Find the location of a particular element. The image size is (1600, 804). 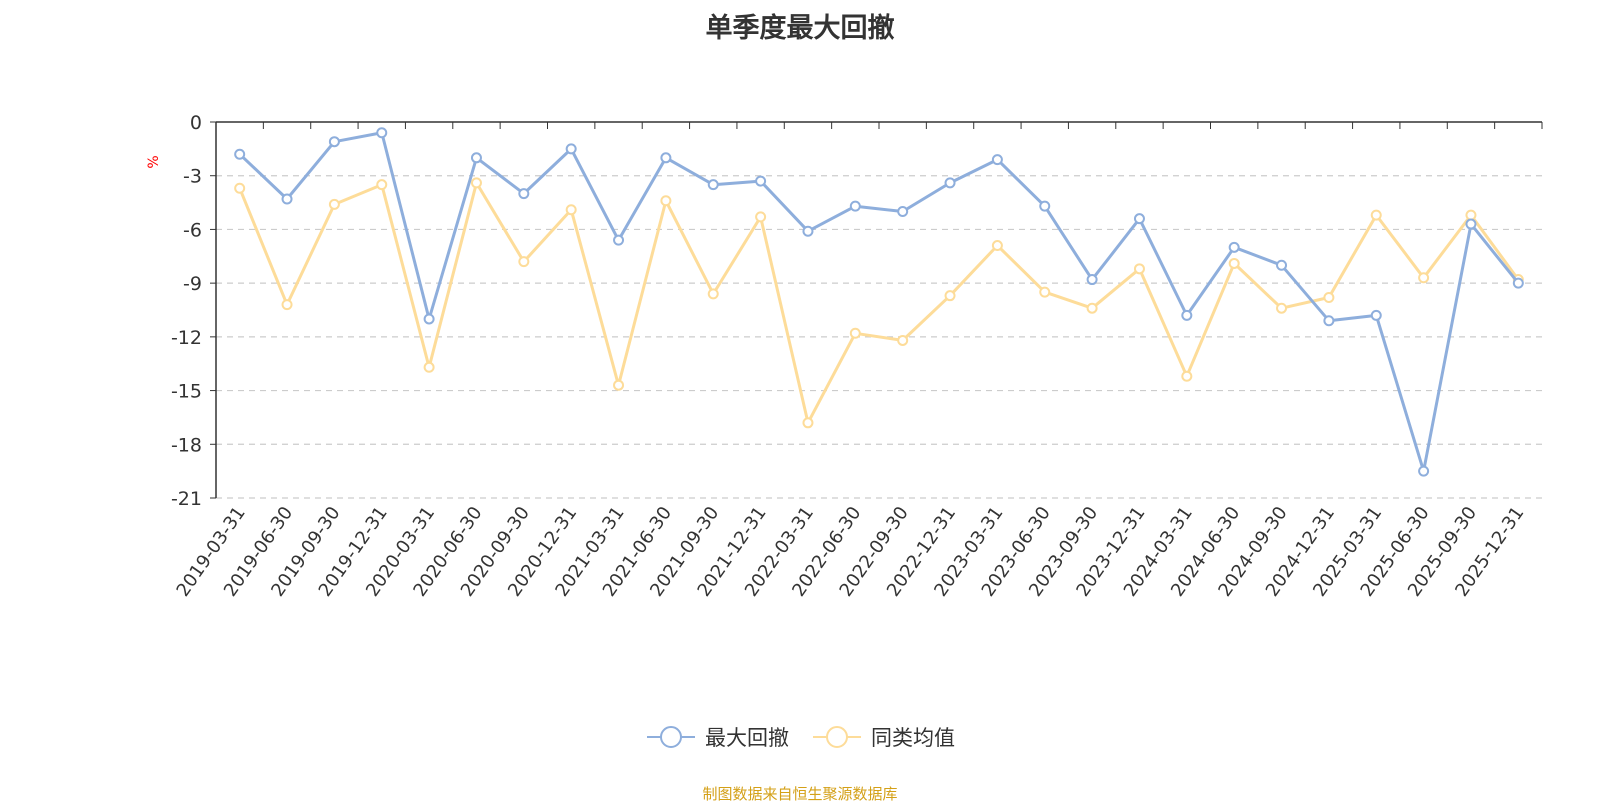

legend: 最大回撤 同类均值 is located at coordinates (800, 737).